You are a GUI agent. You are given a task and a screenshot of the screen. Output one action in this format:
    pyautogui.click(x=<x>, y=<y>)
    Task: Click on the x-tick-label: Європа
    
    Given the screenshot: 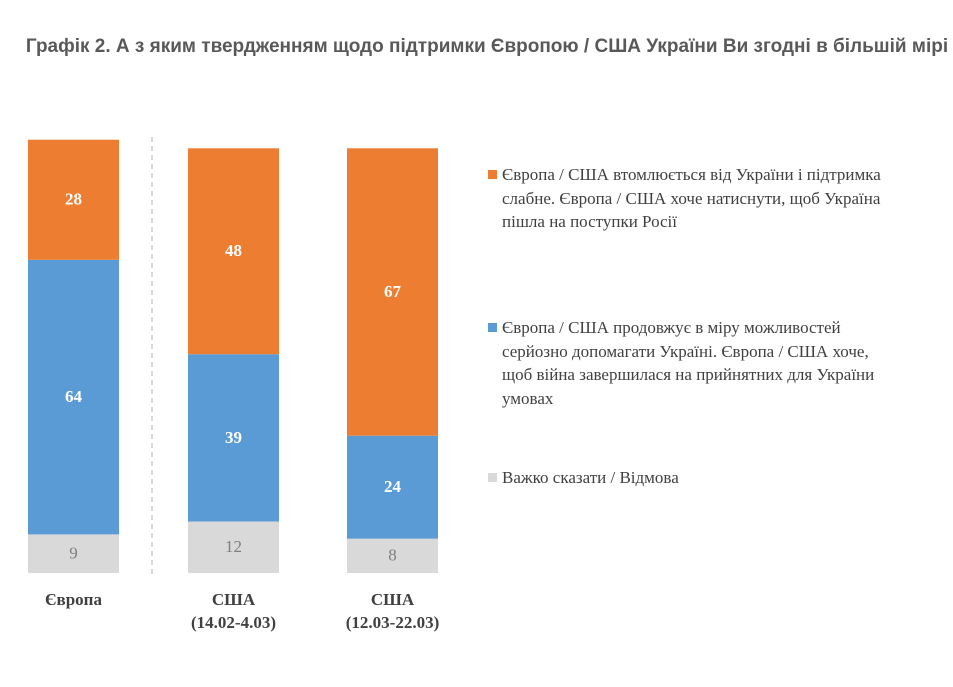 What is the action you would take?
    pyautogui.click(x=73, y=599)
    